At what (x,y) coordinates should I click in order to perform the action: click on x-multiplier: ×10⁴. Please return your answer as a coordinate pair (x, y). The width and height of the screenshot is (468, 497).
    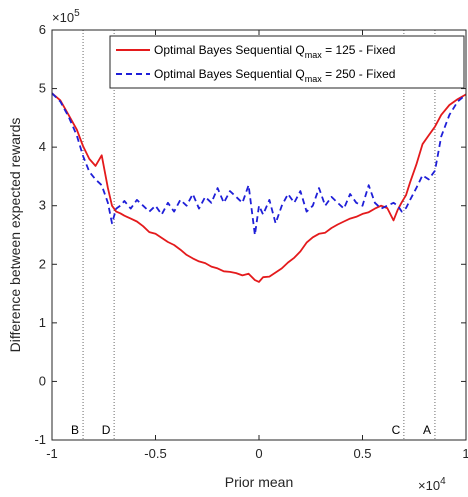
    Looking at the image, I should click on (432, 484).